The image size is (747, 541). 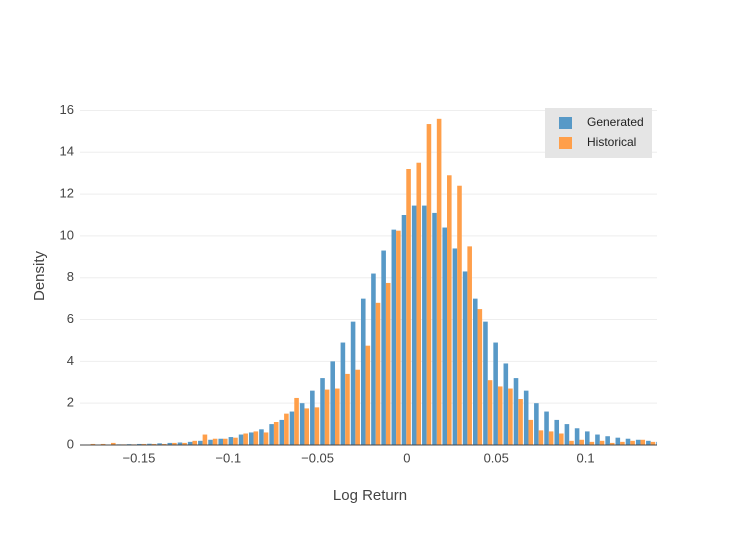 I want to click on x-tick-label: 0, so click(x=406, y=457).